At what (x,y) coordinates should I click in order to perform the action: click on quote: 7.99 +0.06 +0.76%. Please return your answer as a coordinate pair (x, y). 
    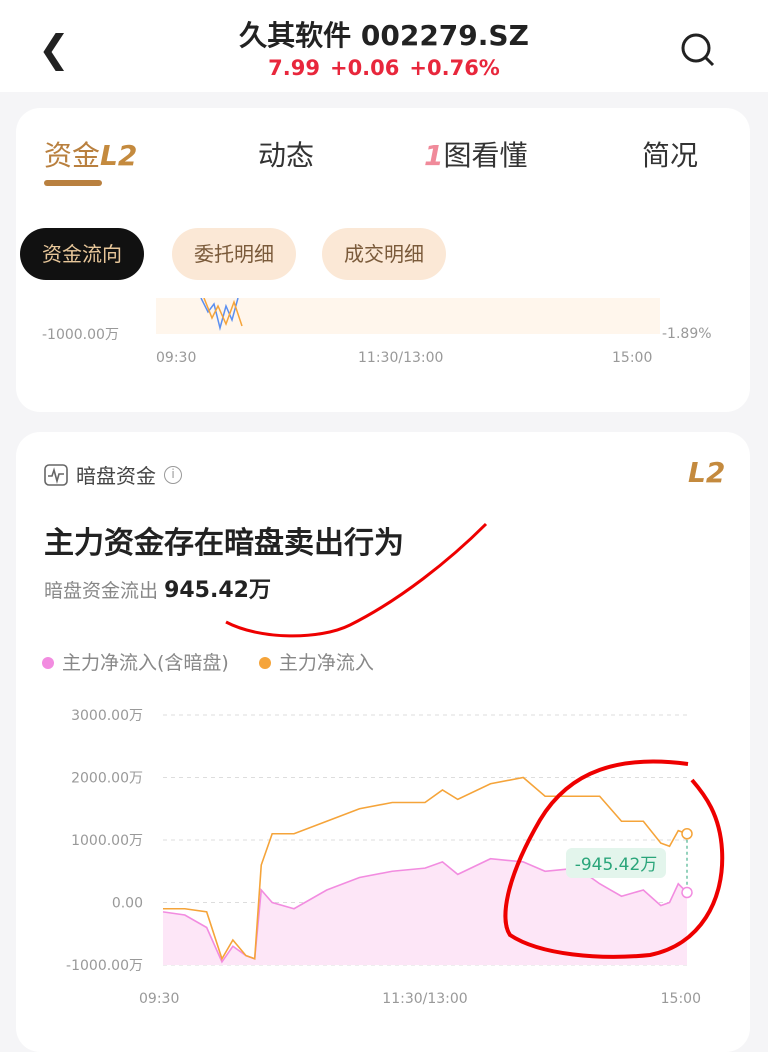
    Looking at the image, I should click on (384, 68).